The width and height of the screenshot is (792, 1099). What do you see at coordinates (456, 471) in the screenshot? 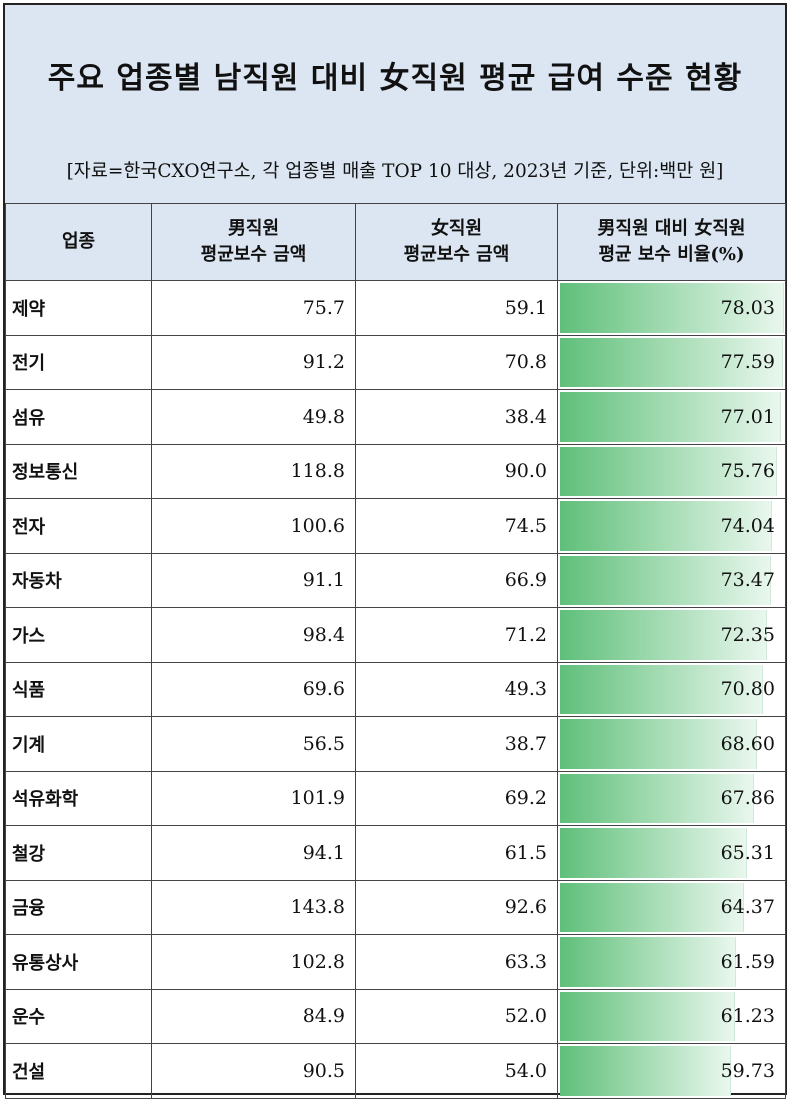
I see `female-pay-cell: 90.0` at bounding box center [456, 471].